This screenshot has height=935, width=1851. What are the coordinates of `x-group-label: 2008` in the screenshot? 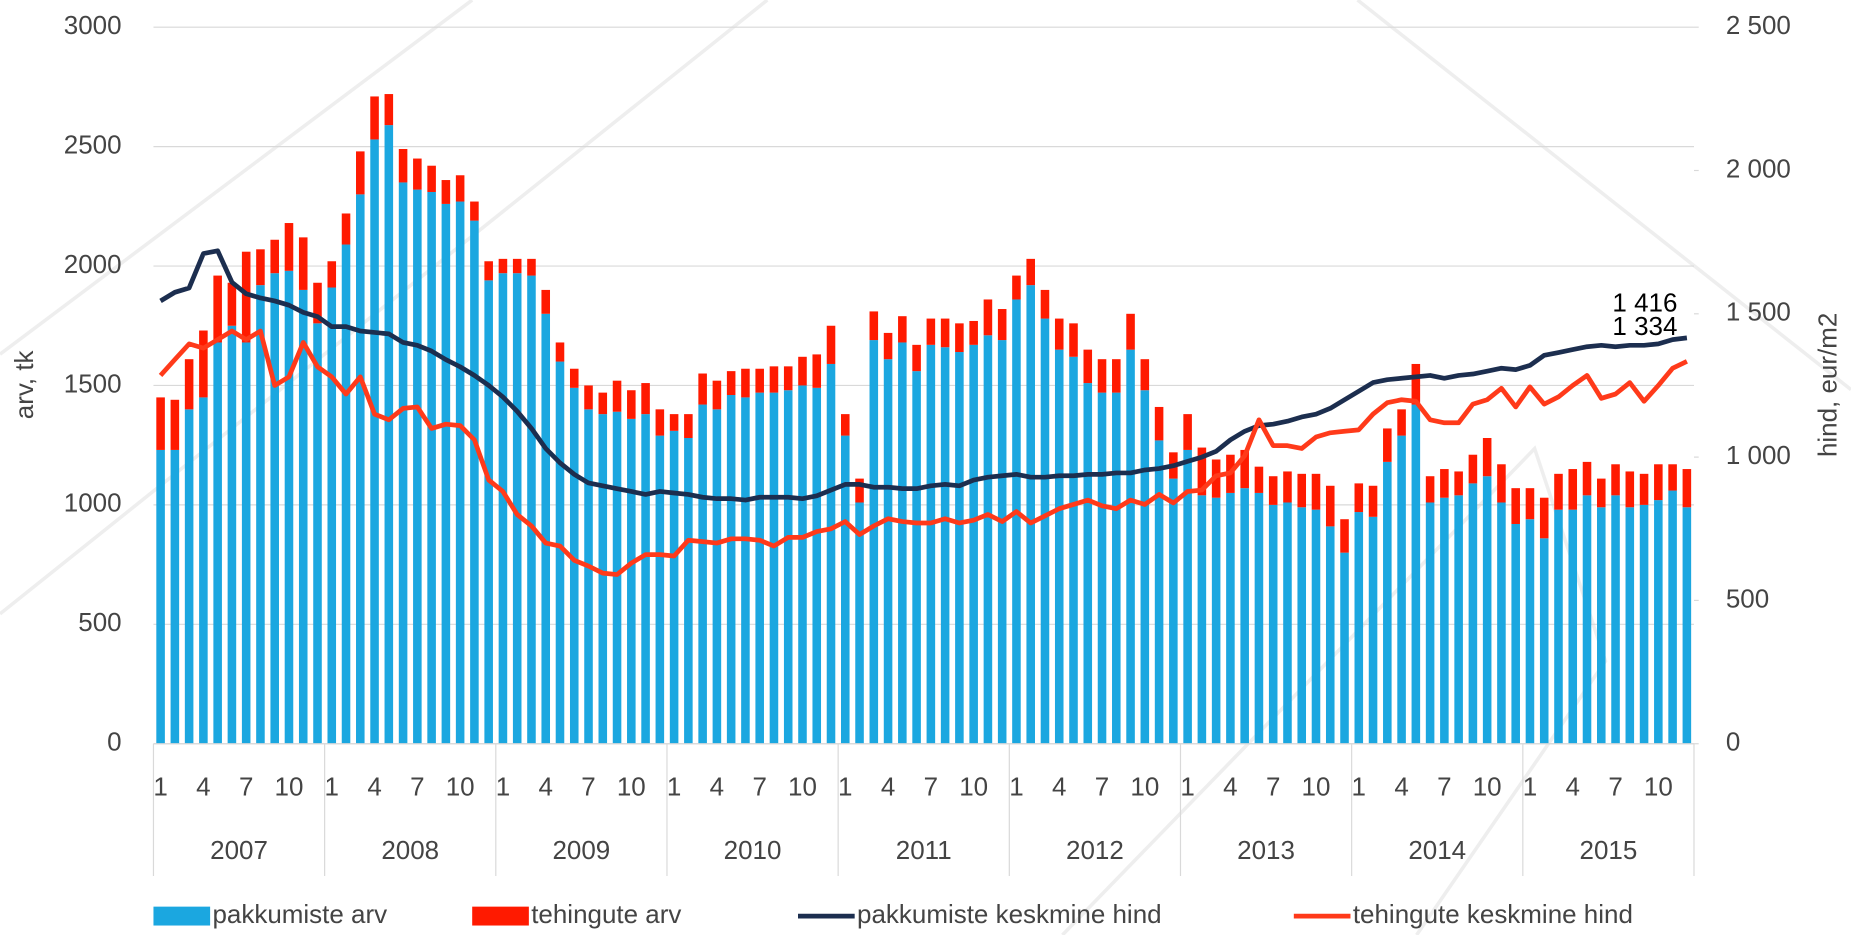 It's located at (410, 850).